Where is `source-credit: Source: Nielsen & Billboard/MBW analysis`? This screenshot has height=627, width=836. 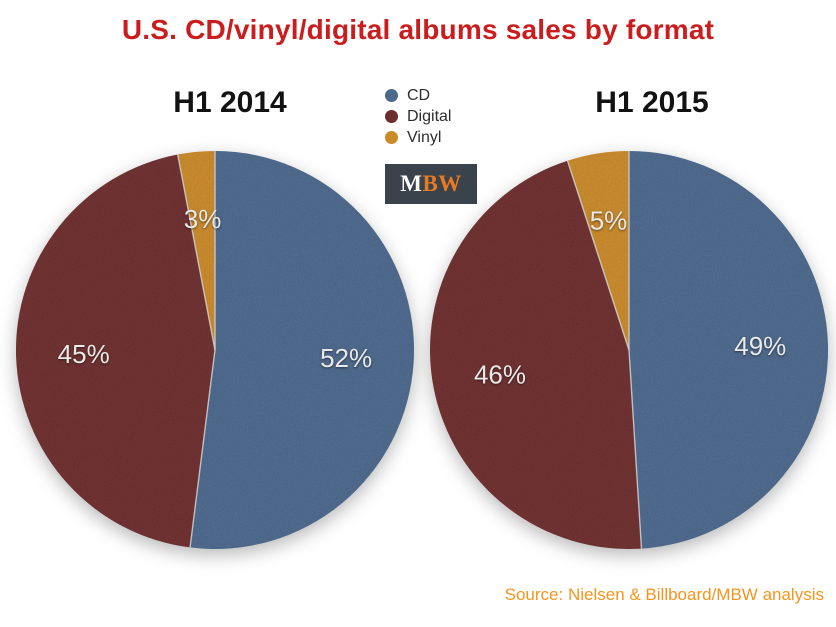
source-credit: Source: Nielsen & Billboard/MBW analysis is located at coordinates (664, 594).